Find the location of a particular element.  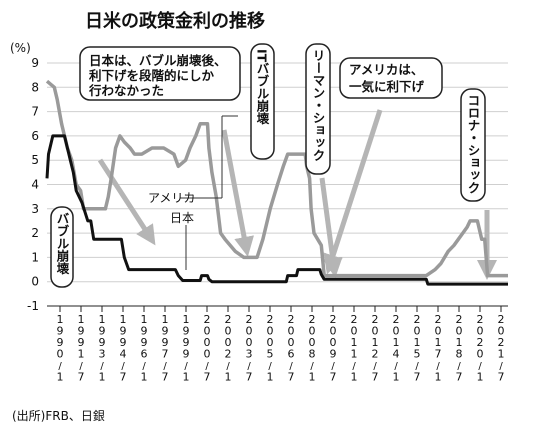

x-tick-label: 2 0 1 8/7 is located at coordinates (459, 348).